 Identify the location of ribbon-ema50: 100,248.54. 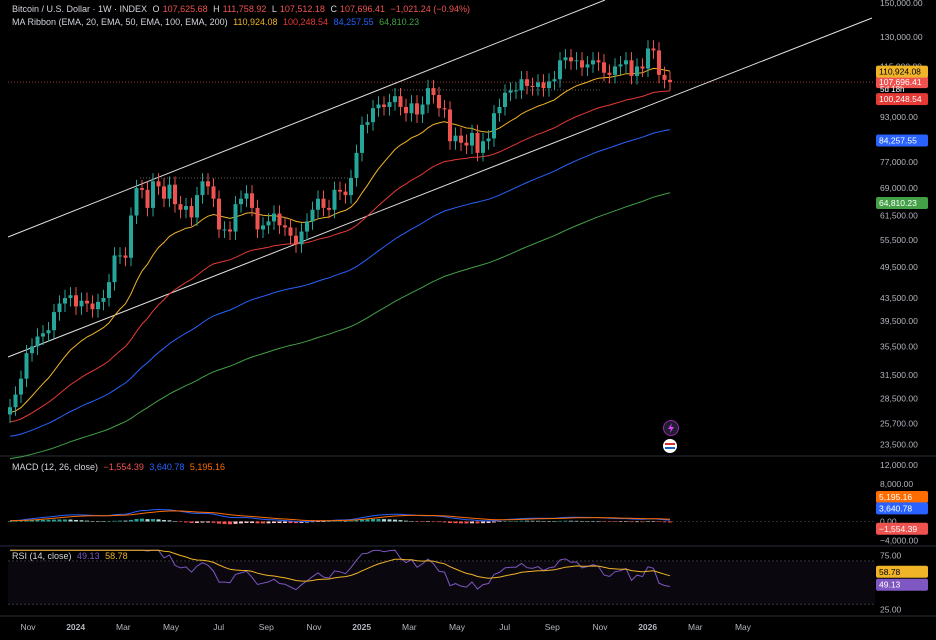
(306, 22).